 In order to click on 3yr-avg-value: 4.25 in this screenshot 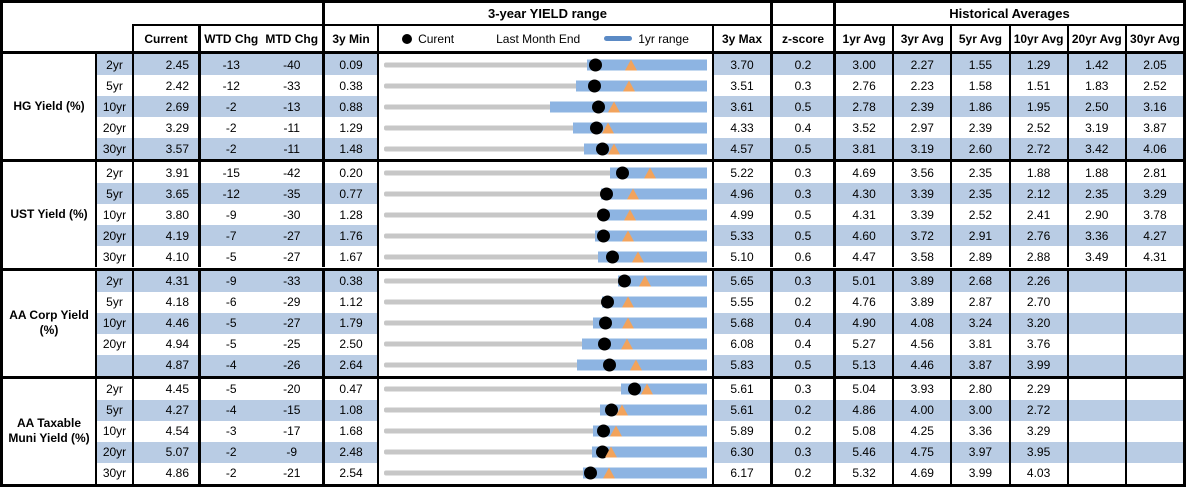, I will do `click(921, 431)`.